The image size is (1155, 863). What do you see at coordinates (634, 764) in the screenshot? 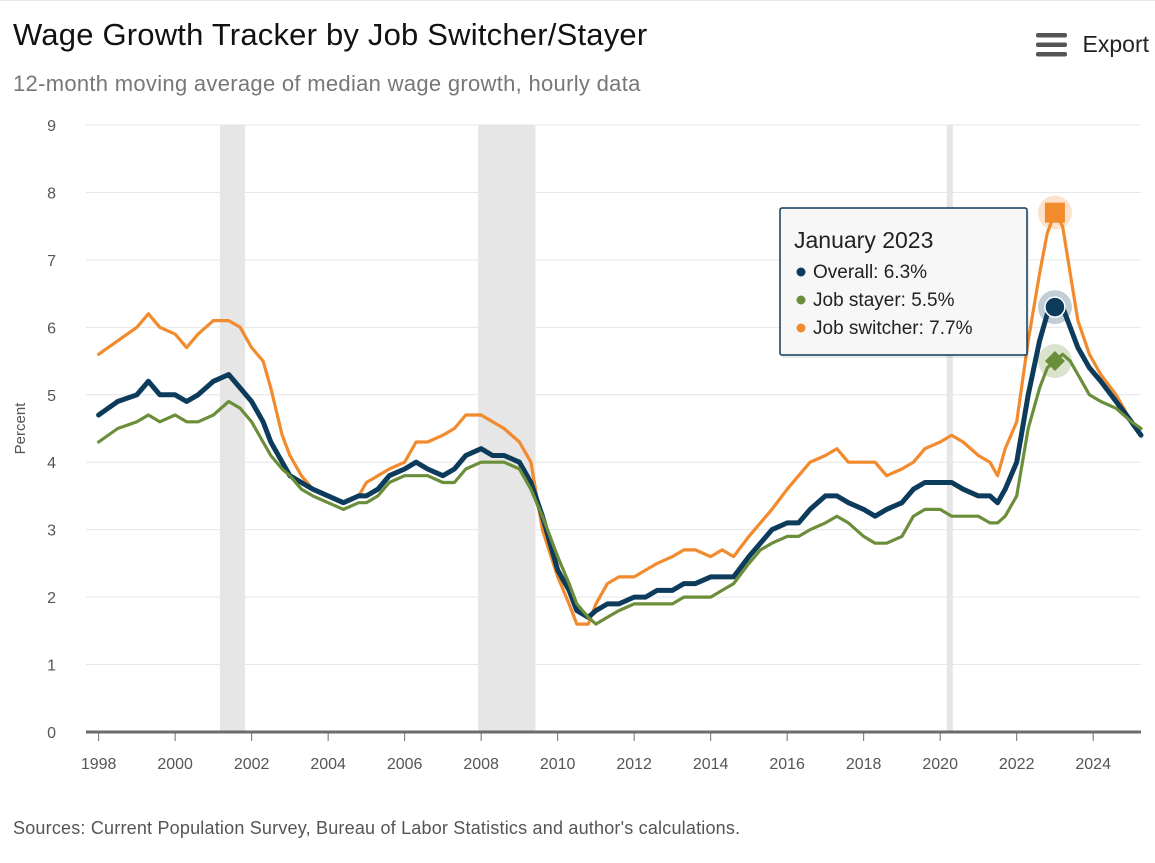
I see `x-tick-label-2012: 2012` at bounding box center [634, 764].